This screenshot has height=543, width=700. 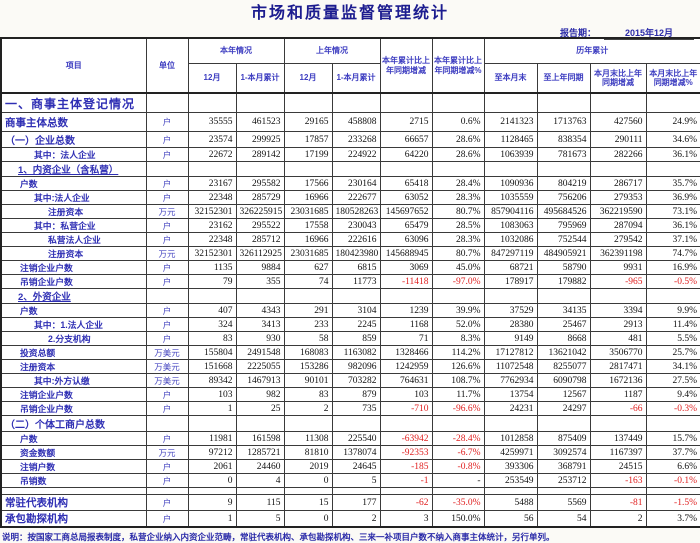 I want to click on cell-value: 295582, so click(x=260, y=183).